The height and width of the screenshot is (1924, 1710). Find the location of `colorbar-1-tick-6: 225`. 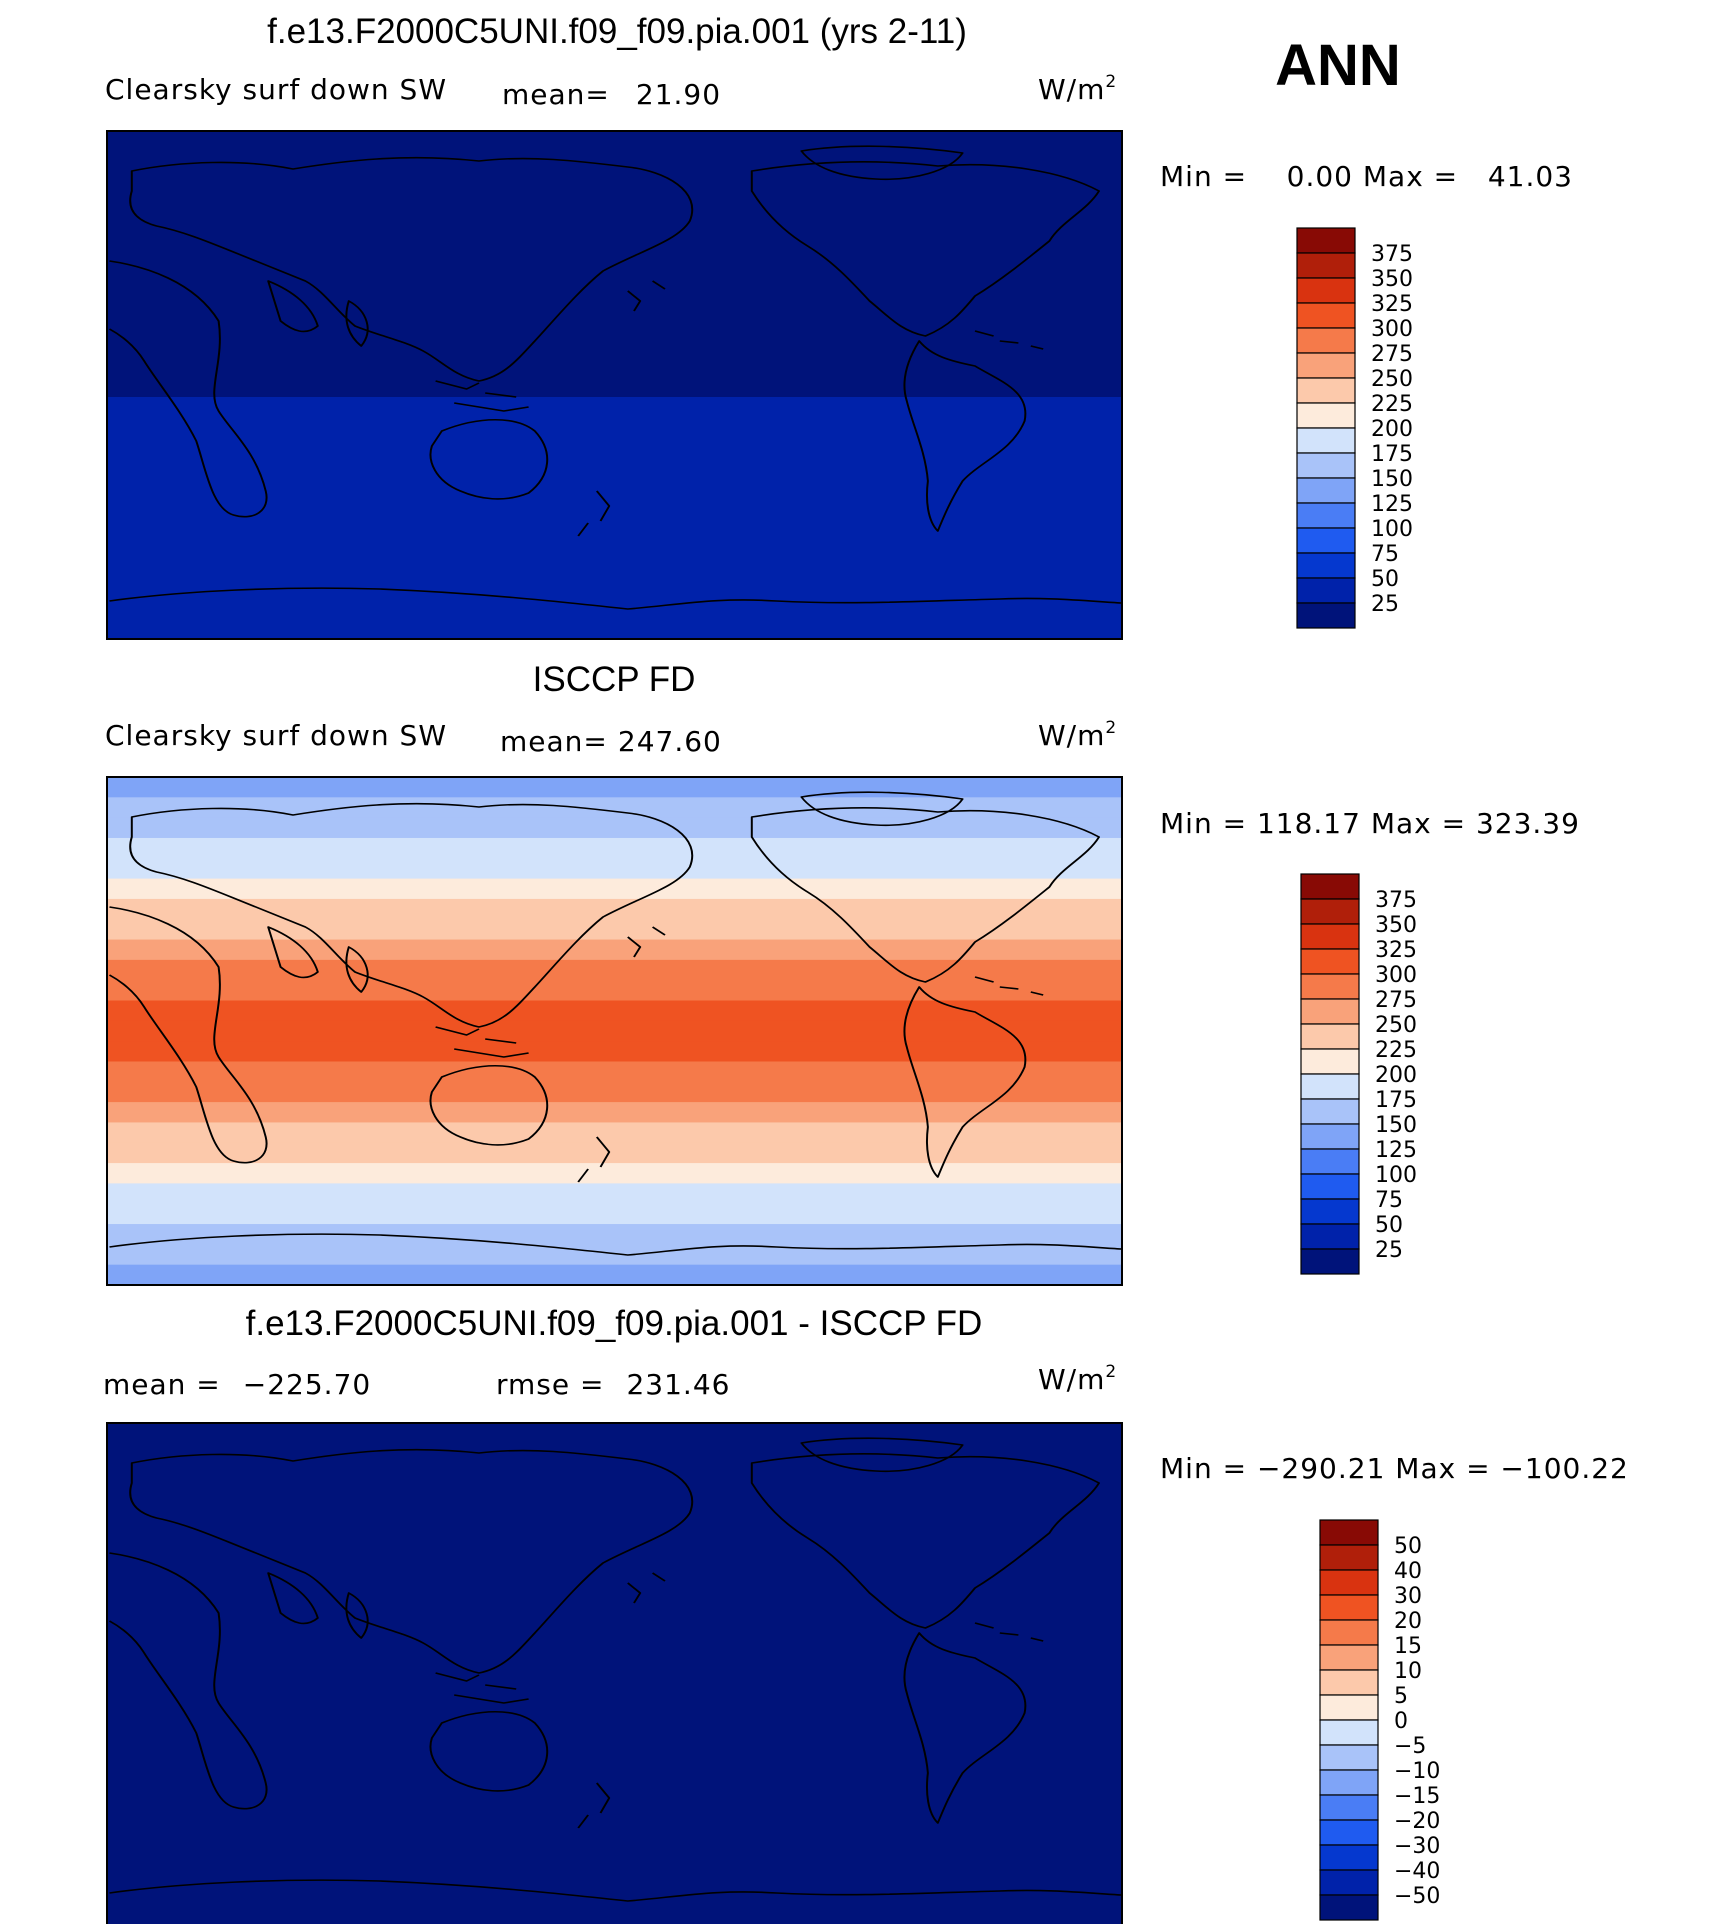

colorbar-1-tick-6: 225 is located at coordinates (1392, 404).